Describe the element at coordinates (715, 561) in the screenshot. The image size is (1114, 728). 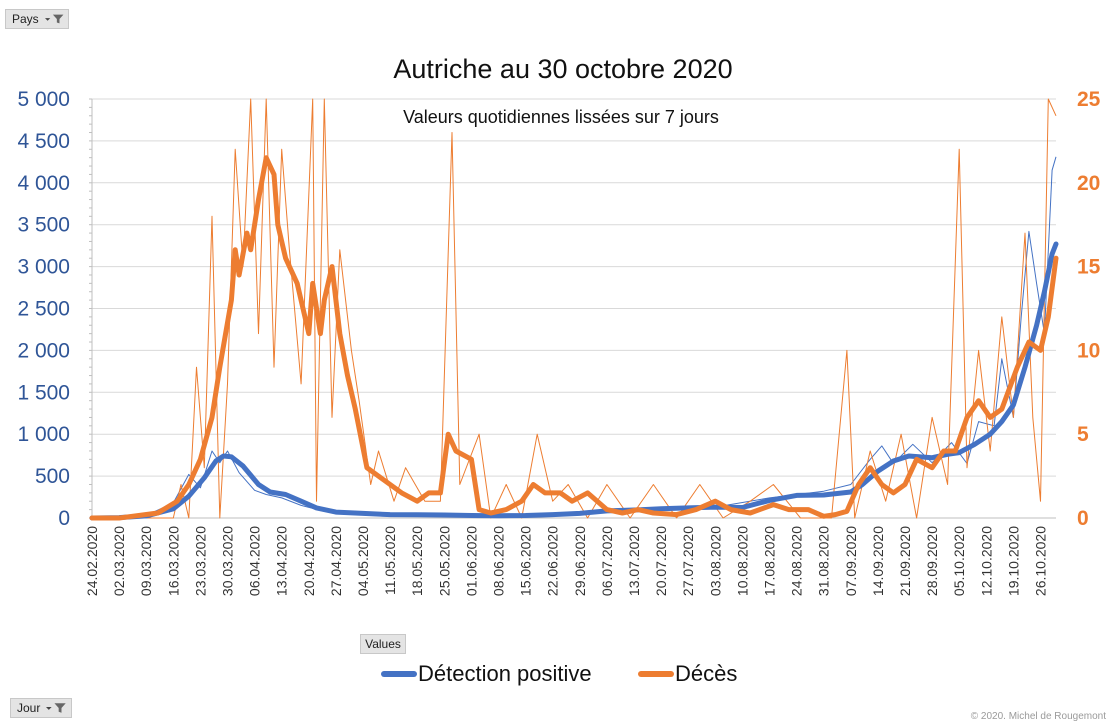
I see `x-tick-label: 03.08.2020` at that location.